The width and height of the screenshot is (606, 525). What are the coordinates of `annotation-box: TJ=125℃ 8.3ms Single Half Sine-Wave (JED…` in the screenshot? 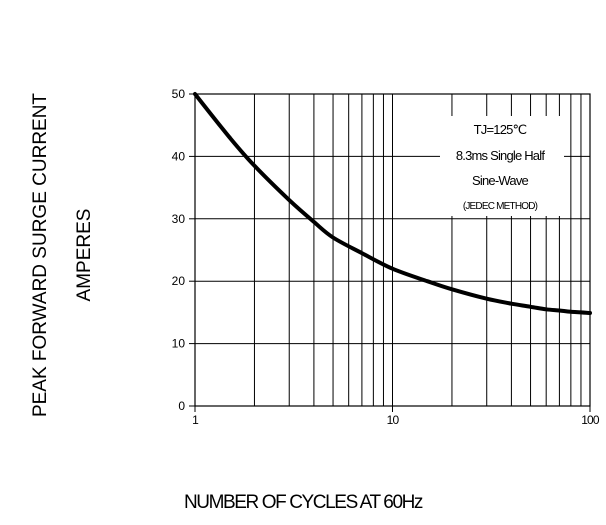 It's located at (502, 166).